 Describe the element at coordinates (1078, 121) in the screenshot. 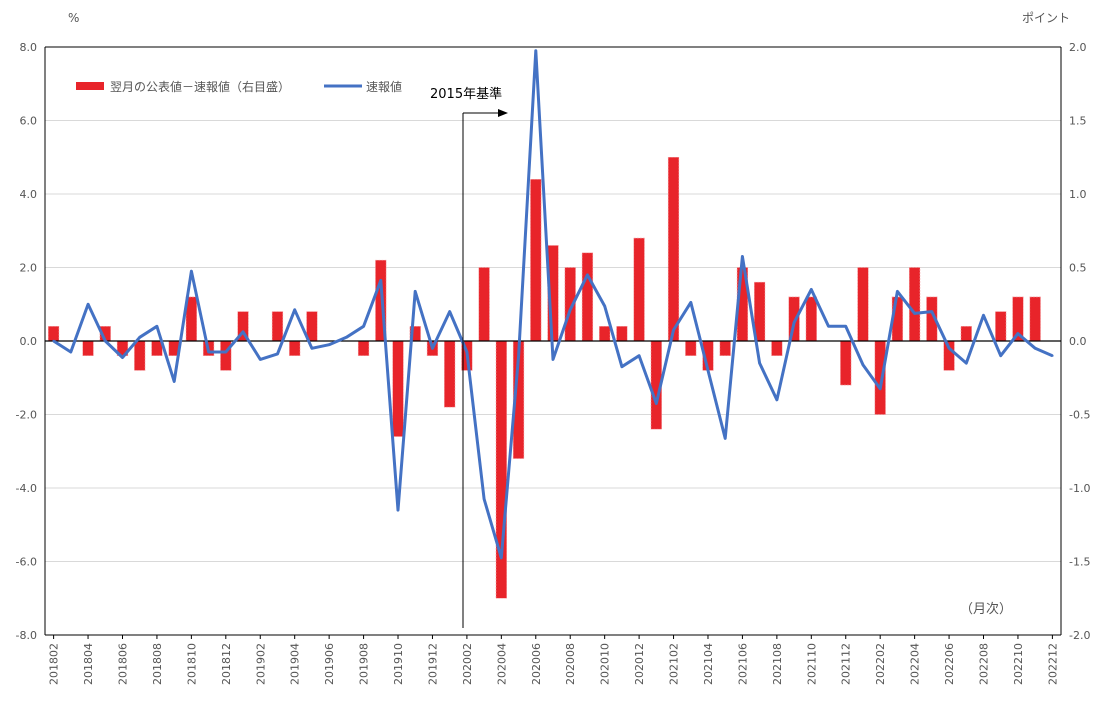

I see `right-tick-label: 1.5` at that location.